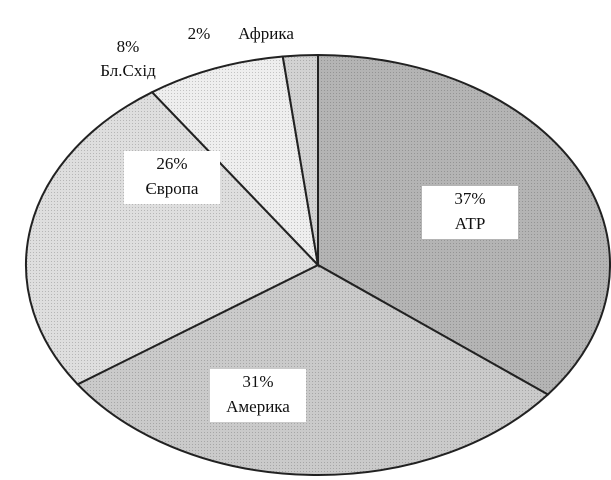 This screenshot has height=480, width=611. I want to click on category-label: Європа, so click(172, 188).